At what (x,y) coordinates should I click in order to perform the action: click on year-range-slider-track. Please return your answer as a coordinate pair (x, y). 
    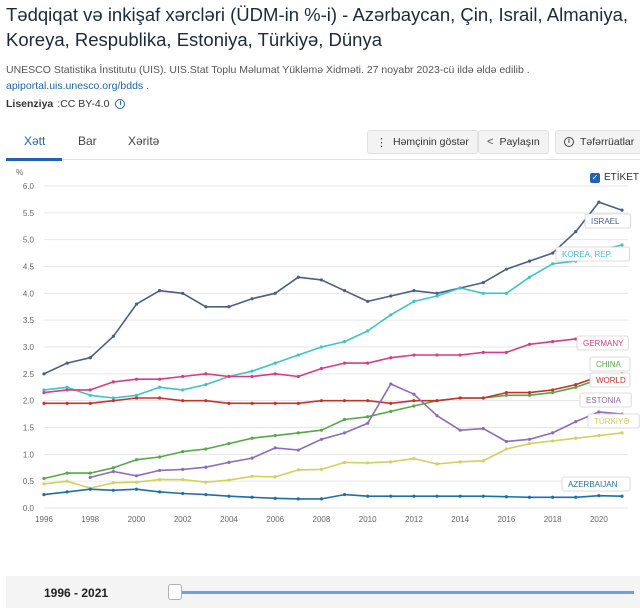
    Looking at the image, I should click on (404, 592).